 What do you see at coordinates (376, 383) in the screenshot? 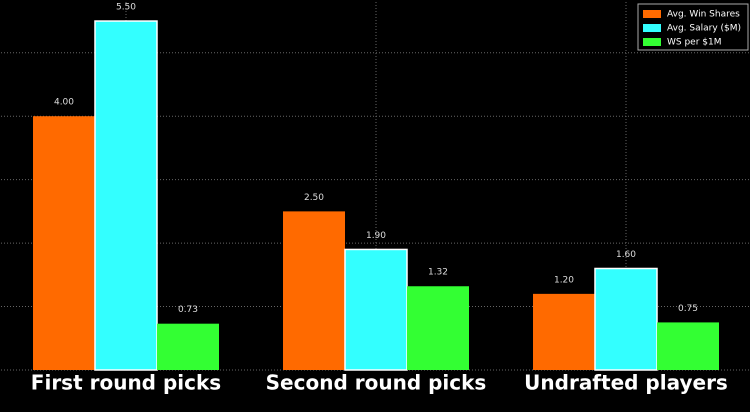
I see `x-tick-label: Second round picks` at bounding box center [376, 383].